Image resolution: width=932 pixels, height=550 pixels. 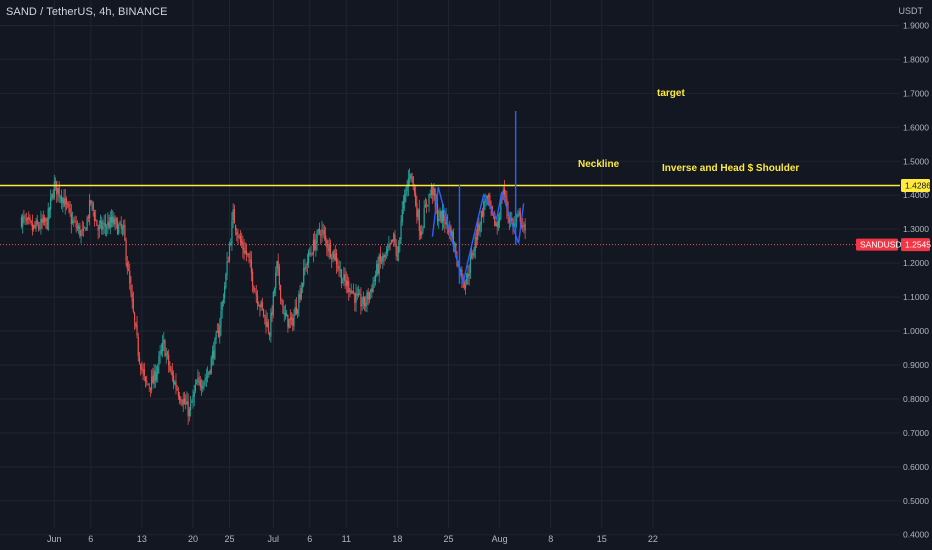 I want to click on y-tick-label: 1.4000, so click(x=916, y=195).